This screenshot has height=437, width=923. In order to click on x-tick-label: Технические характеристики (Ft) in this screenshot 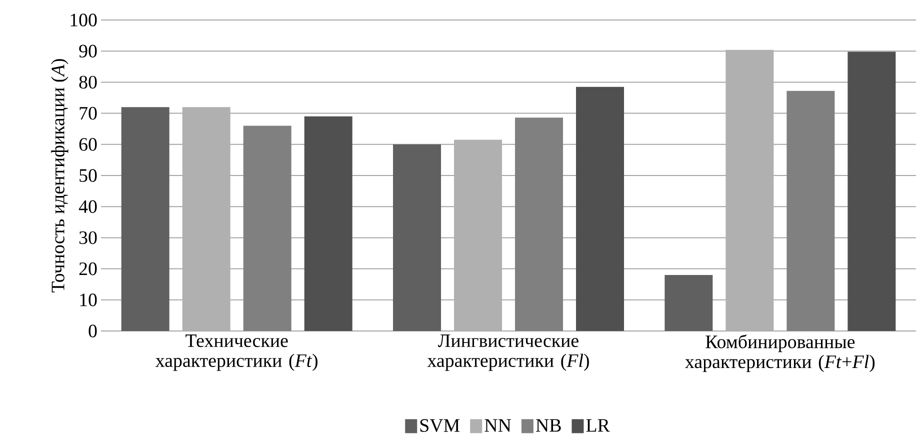, I will do `click(237, 352)`.